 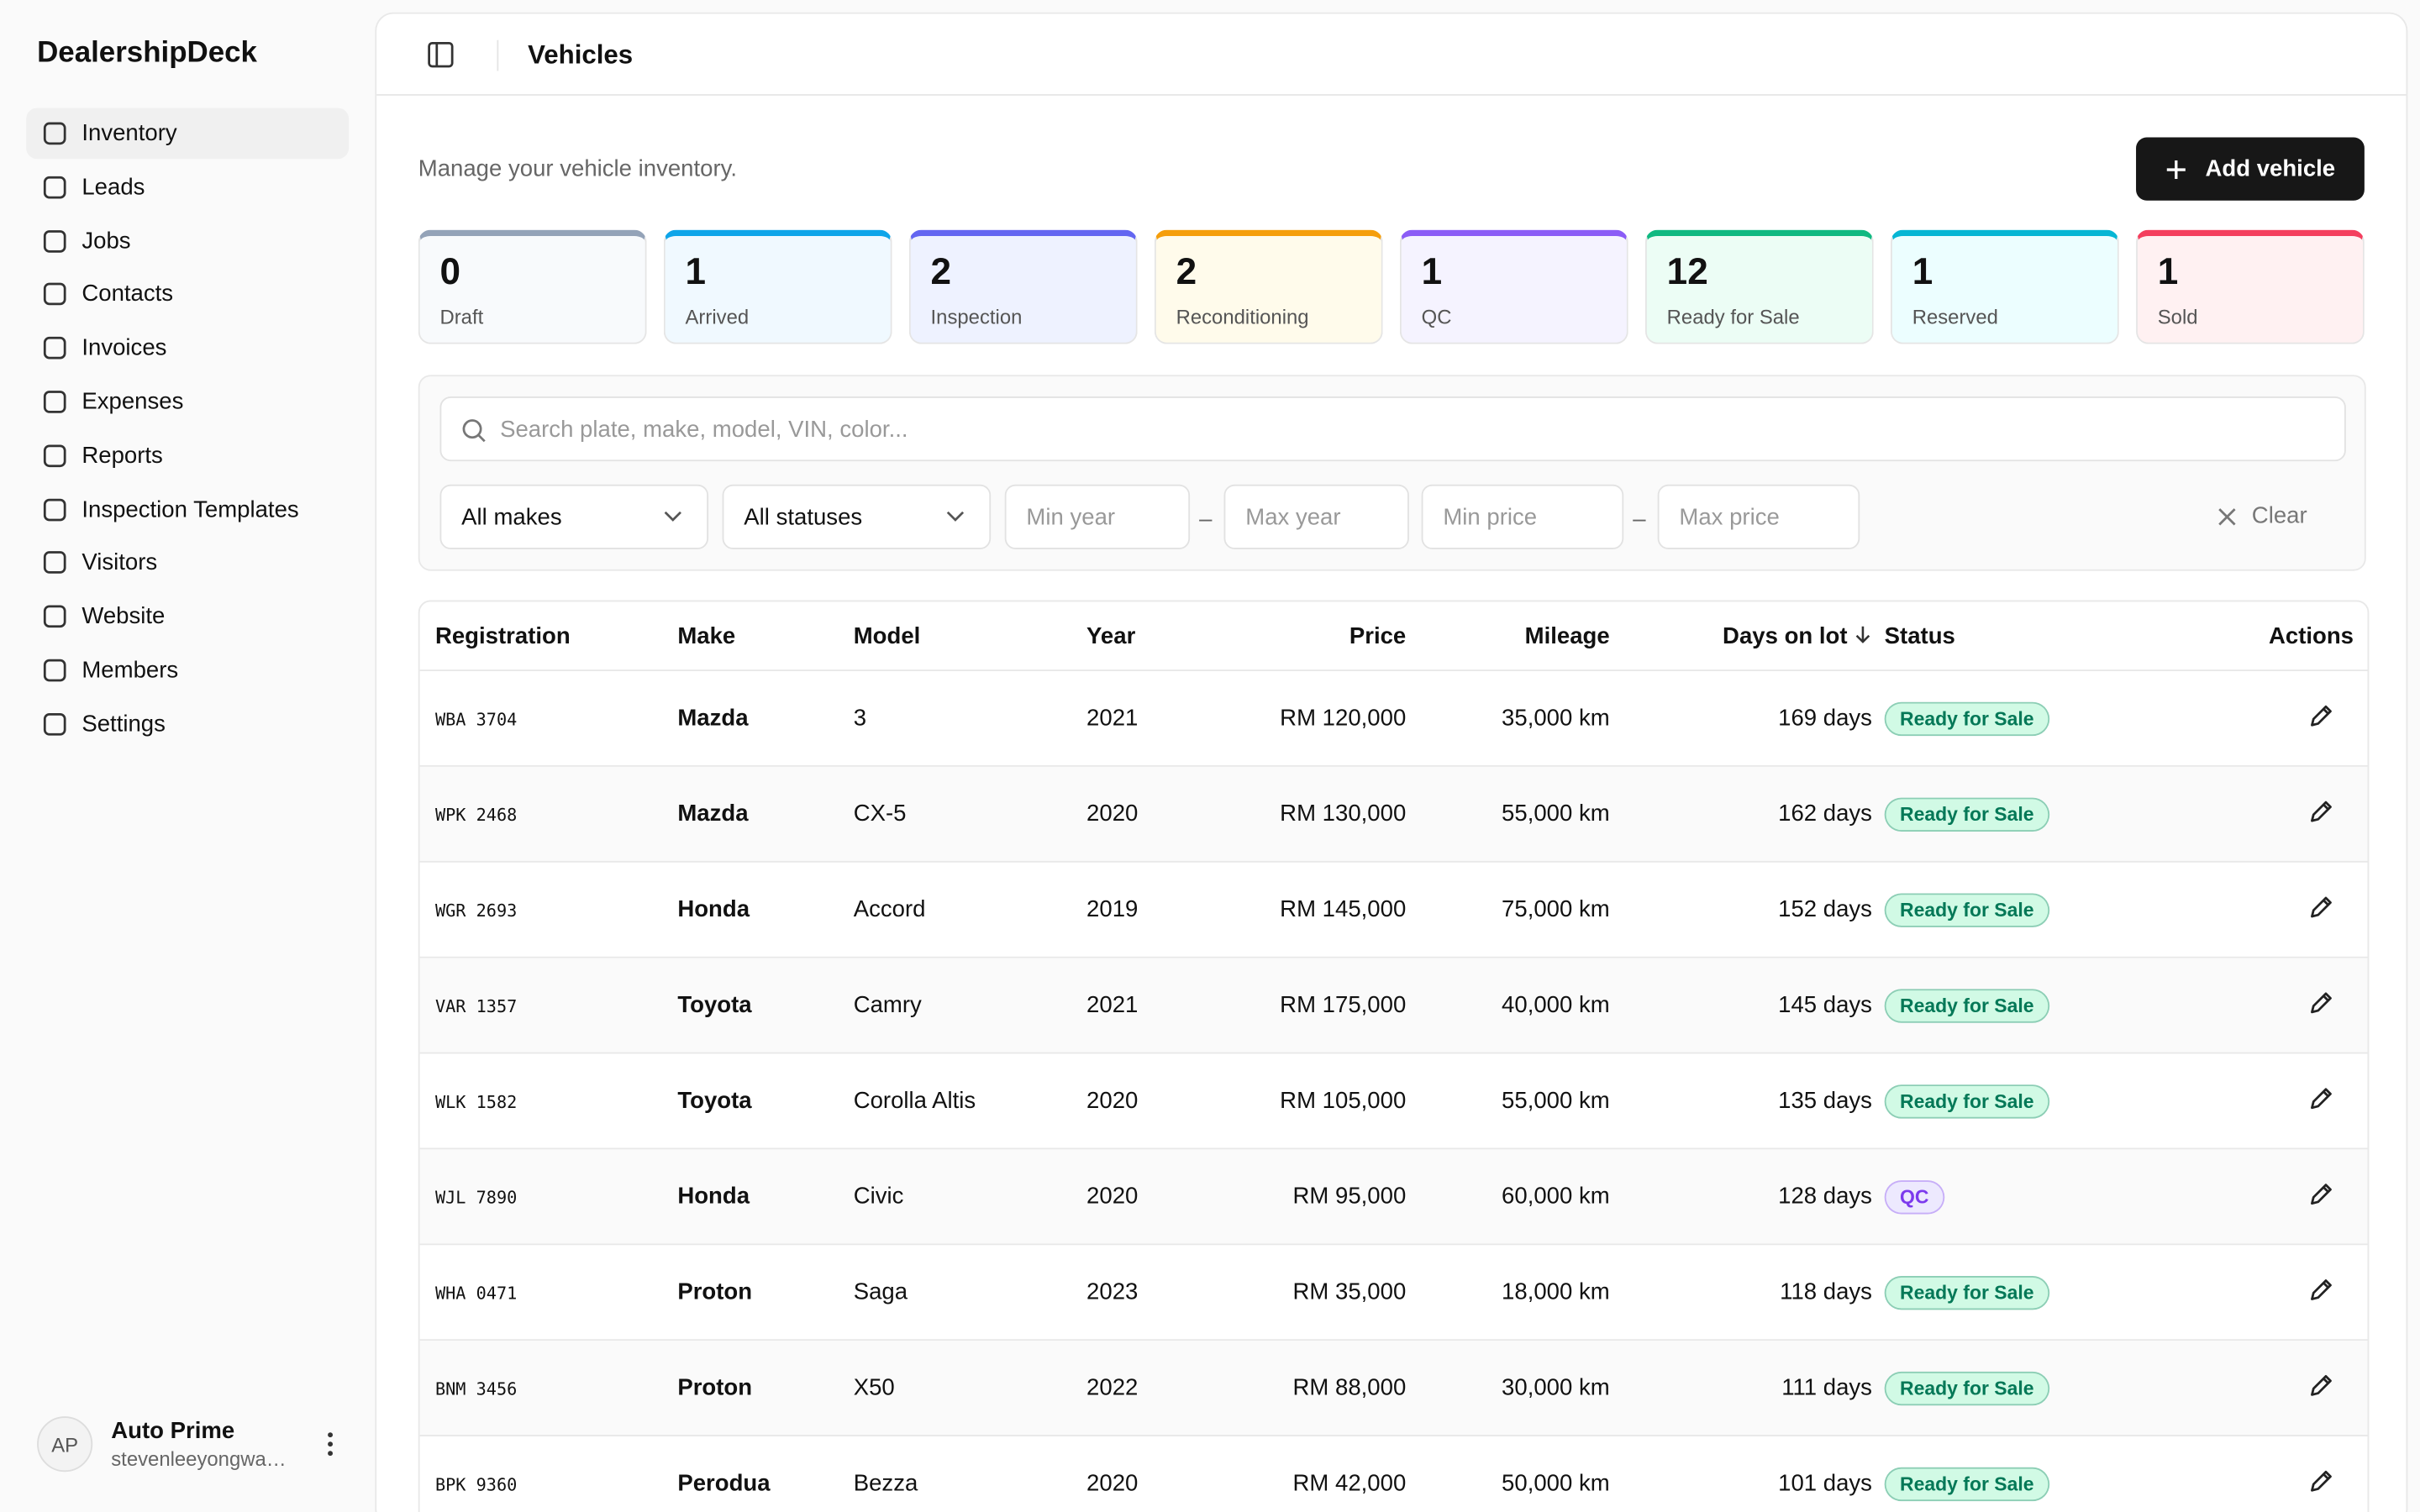 I want to click on cell-text: 2022, so click(x=1112, y=1387).